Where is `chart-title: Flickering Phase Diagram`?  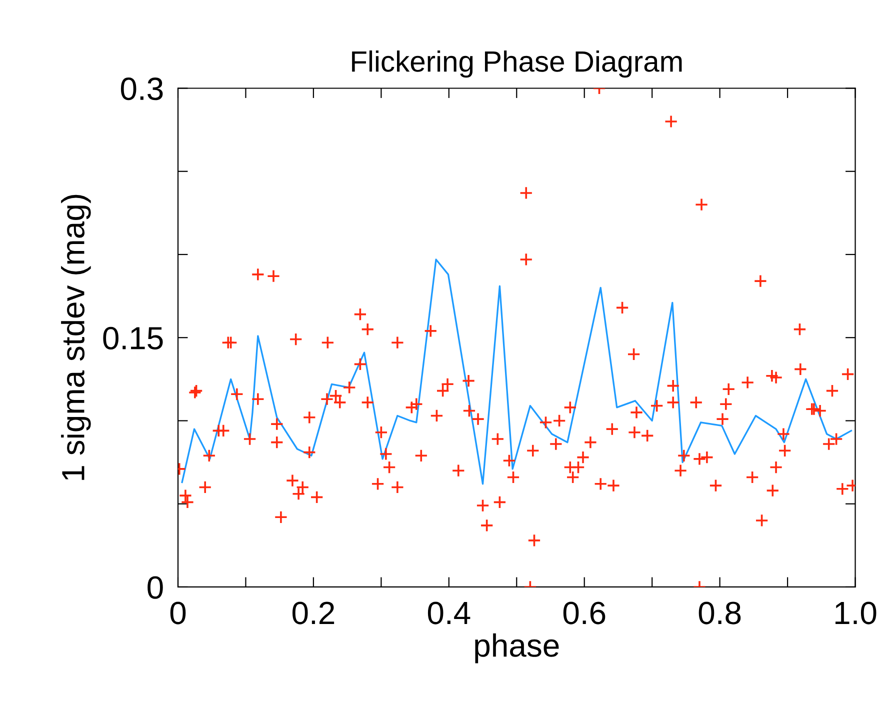 chart-title: Flickering Phase Diagram is located at coordinates (517, 64).